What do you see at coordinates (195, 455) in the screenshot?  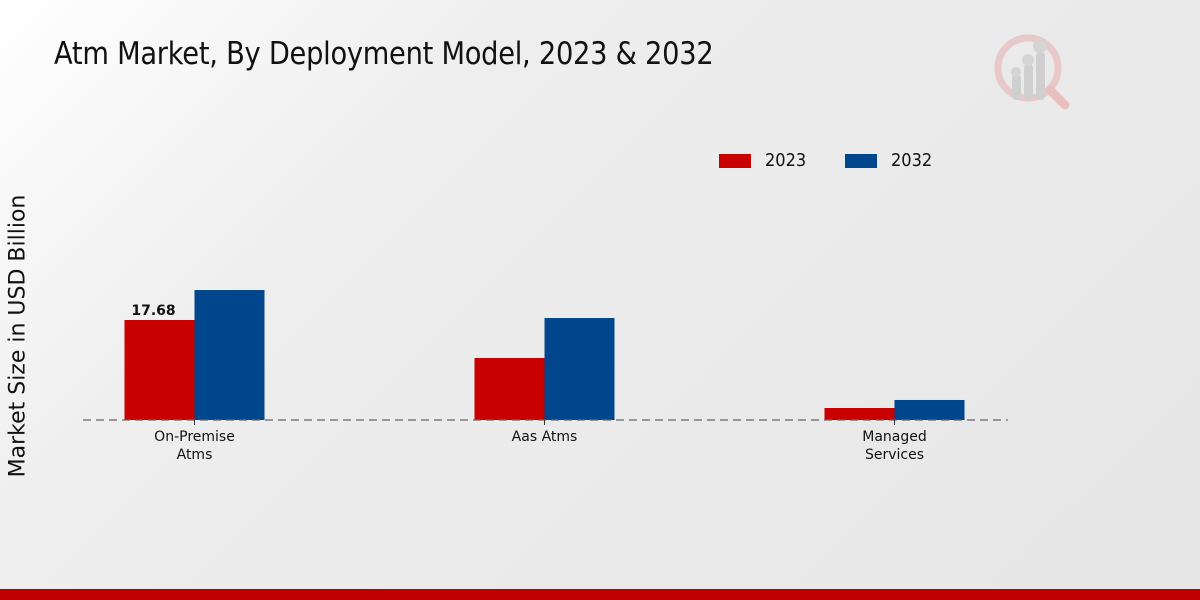 I see `x-tick-label-line: Atms` at bounding box center [195, 455].